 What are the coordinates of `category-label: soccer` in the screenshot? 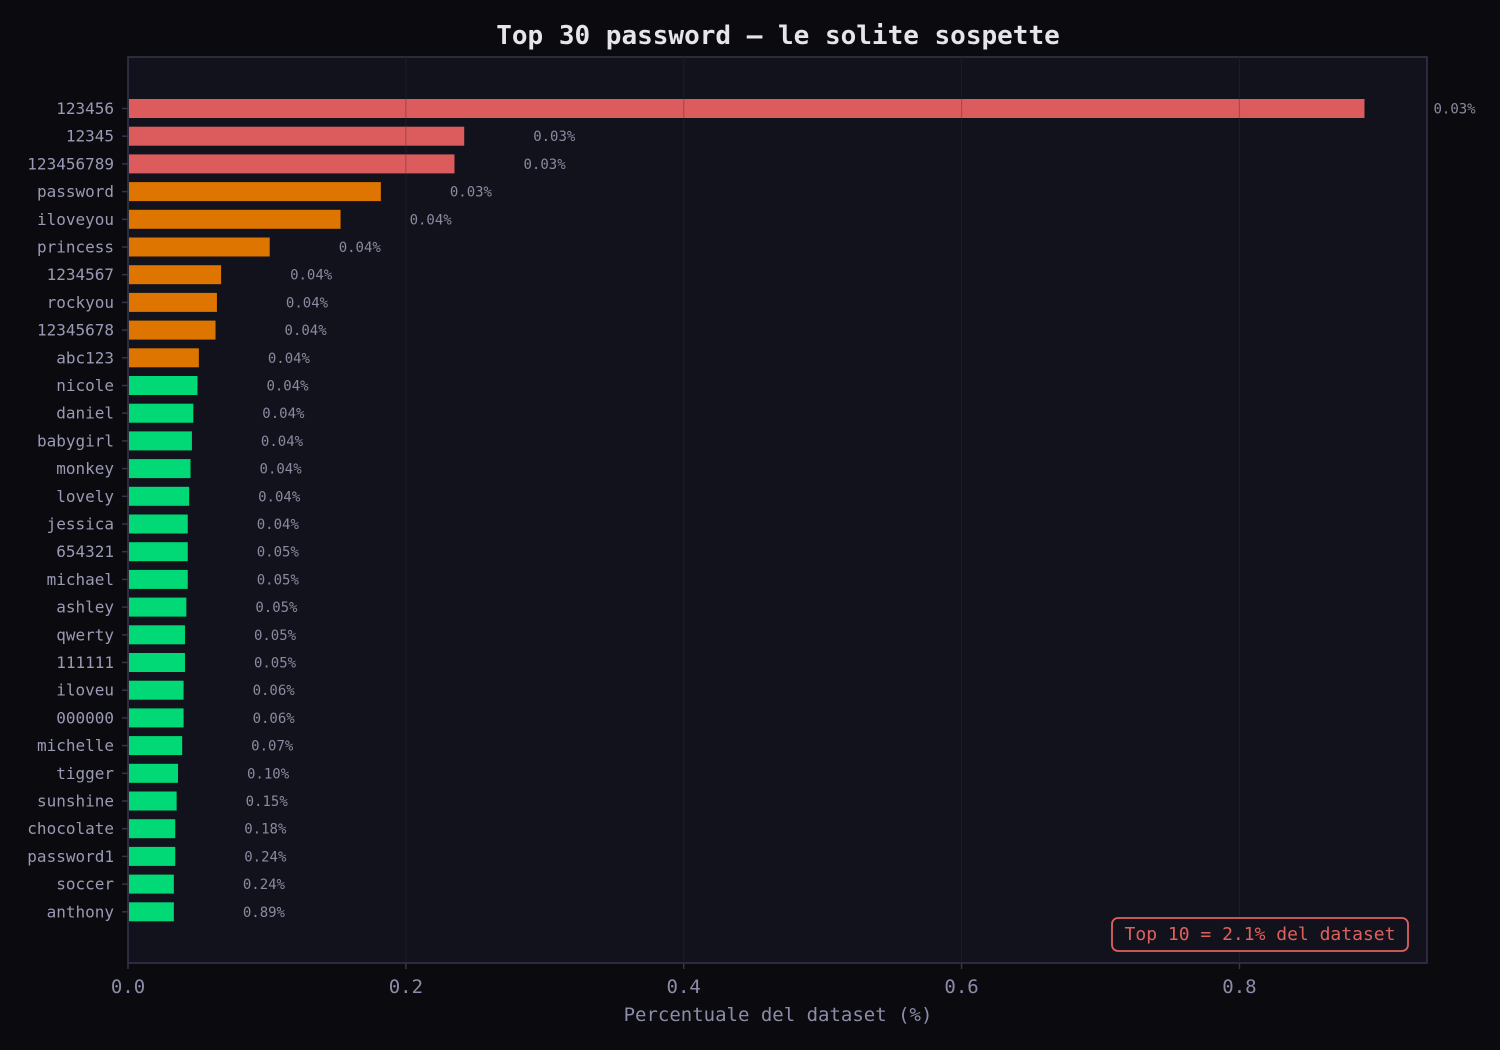 It's located at (85, 884).